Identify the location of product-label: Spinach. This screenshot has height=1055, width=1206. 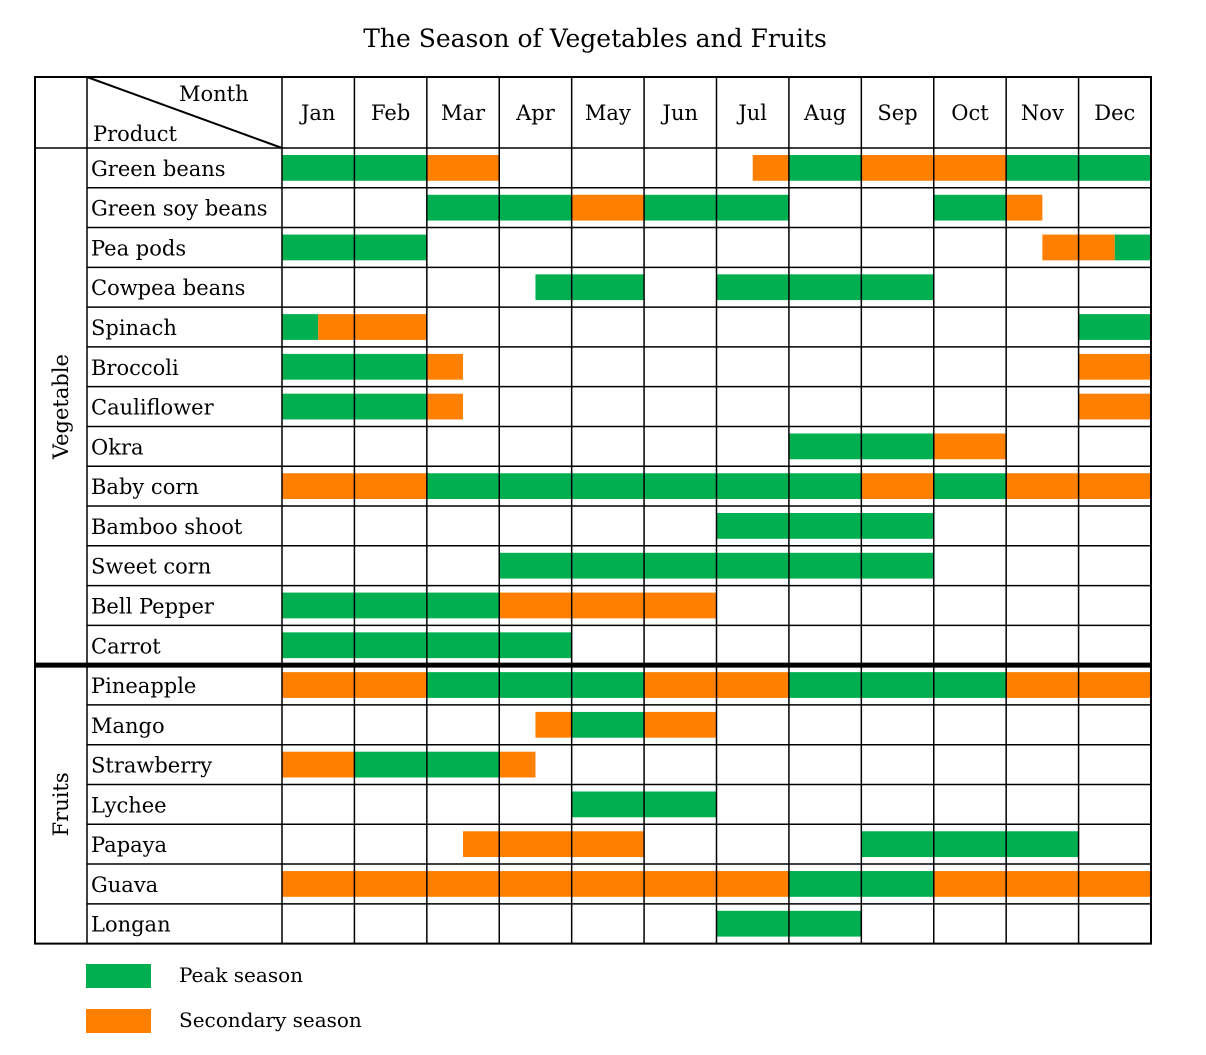
(134, 328).